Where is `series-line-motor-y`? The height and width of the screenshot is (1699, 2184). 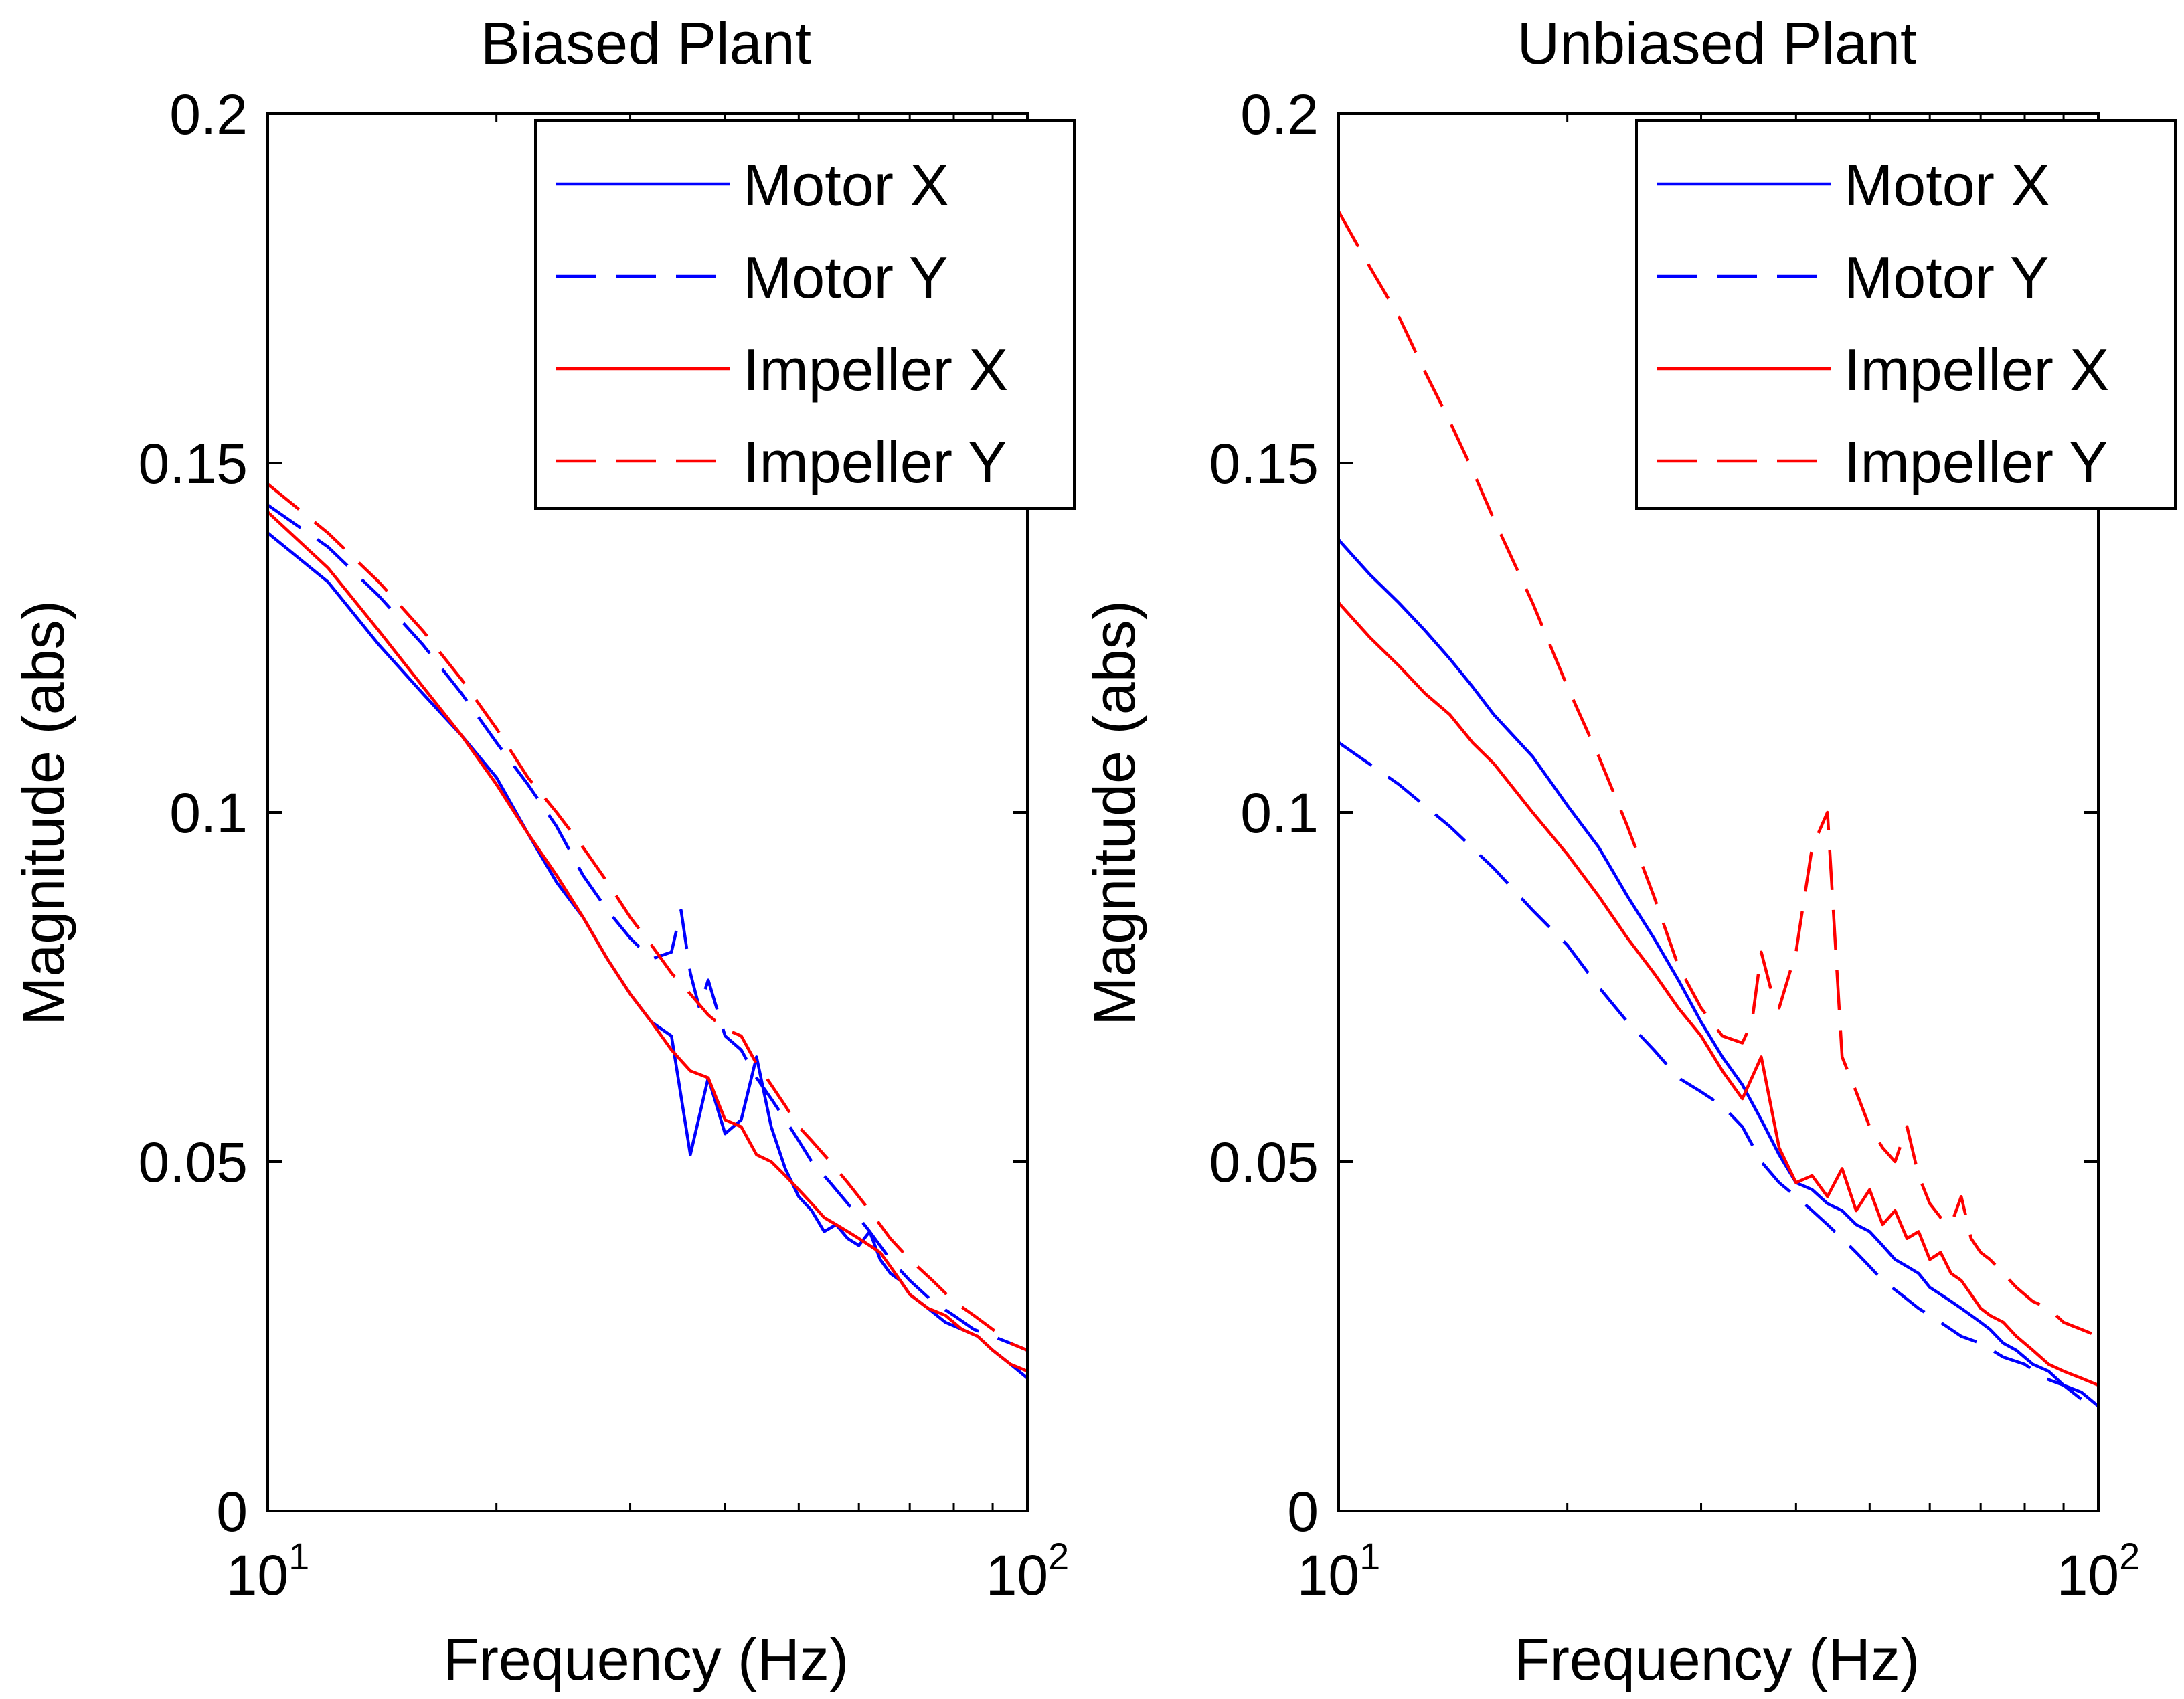
series-line-motor-y is located at coordinates (1718, 1074).